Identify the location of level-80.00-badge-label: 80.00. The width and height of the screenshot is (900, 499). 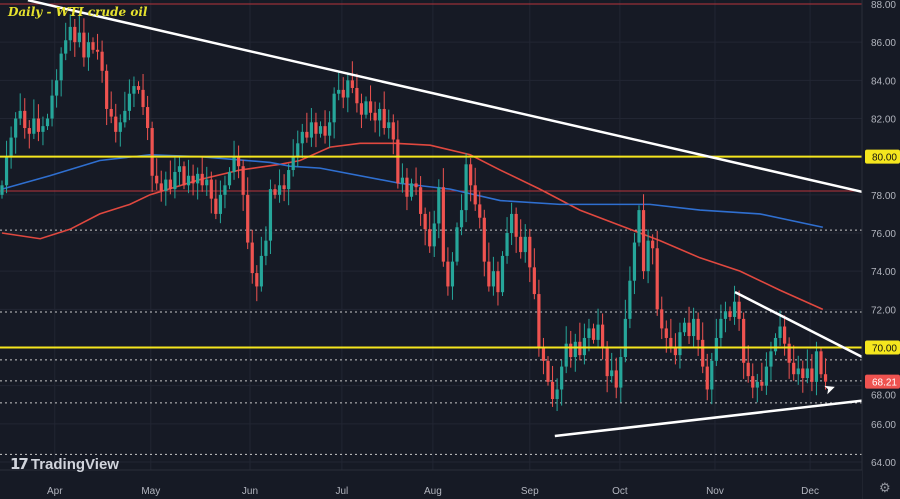
(884, 158).